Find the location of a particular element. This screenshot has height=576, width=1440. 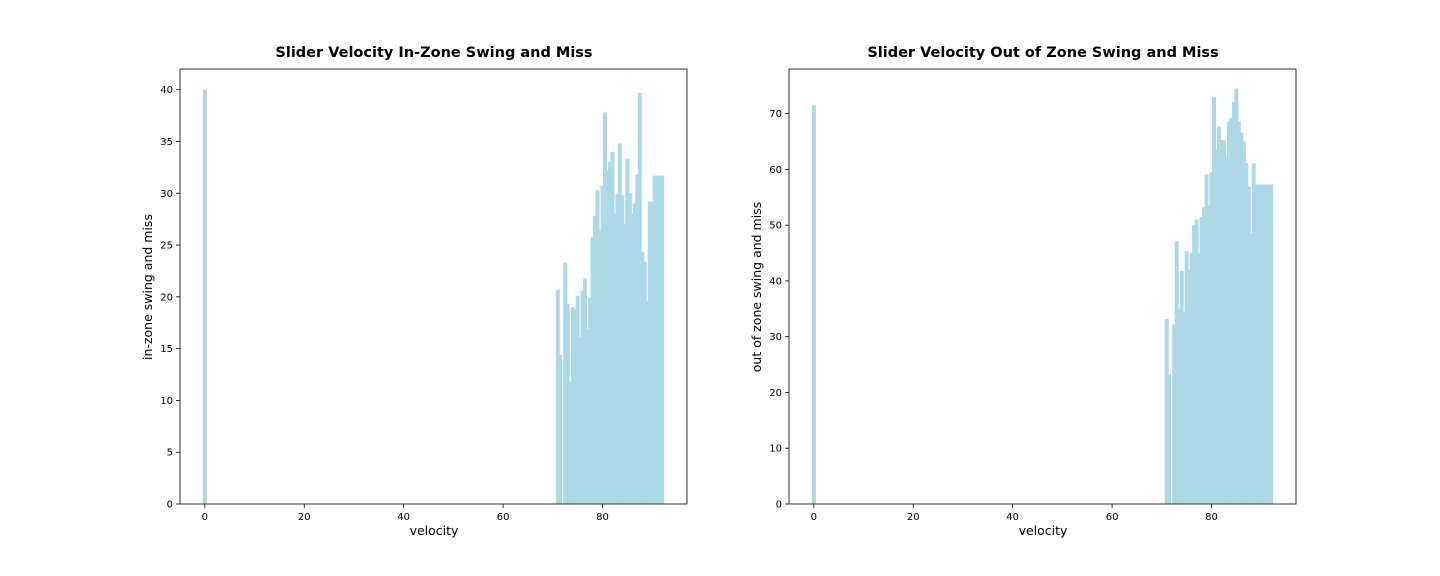

y-tick-label: 35 is located at coordinates (166, 142).